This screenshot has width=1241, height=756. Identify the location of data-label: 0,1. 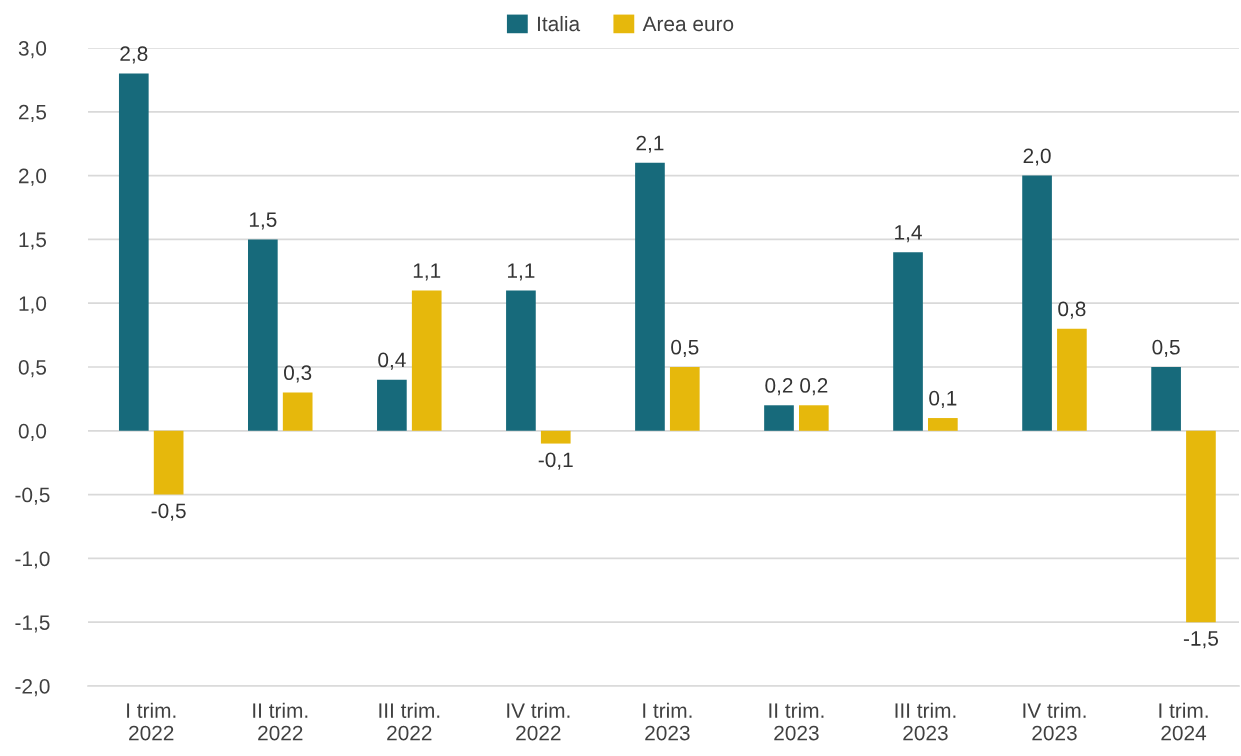
(943, 399).